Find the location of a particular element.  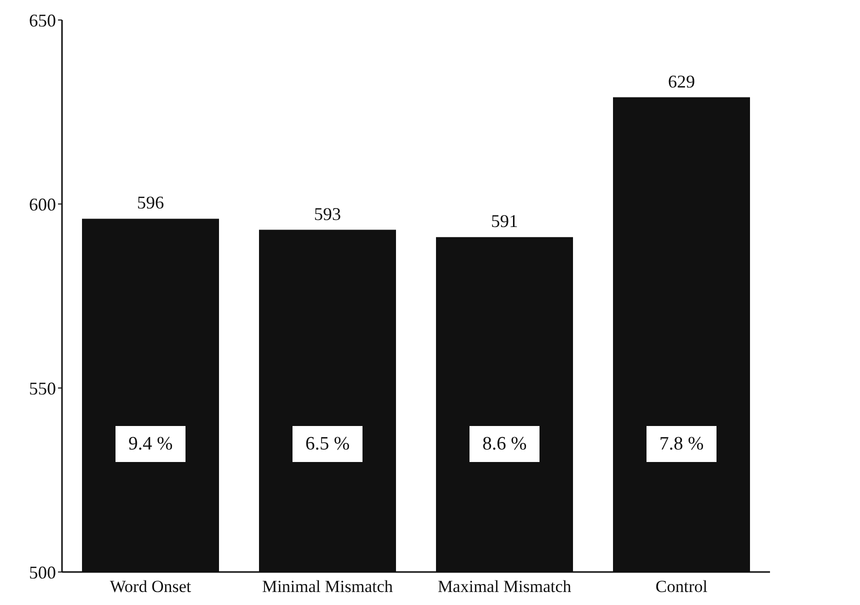

annotation: 9.4 % is located at coordinates (150, 444).